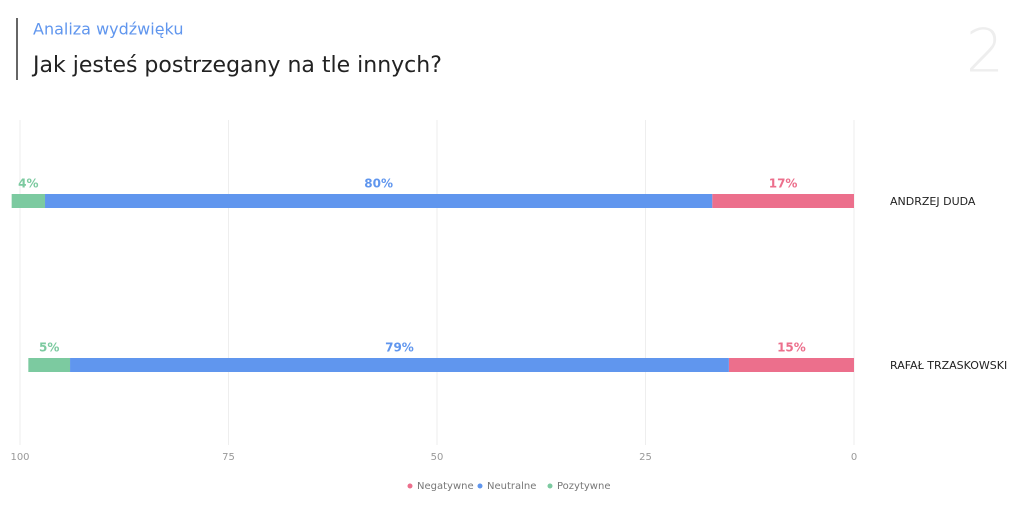  What do you see at coordinates (791, 348) in the screenshot?
I see `value-label: 15%` at bounding box center [791, 348].